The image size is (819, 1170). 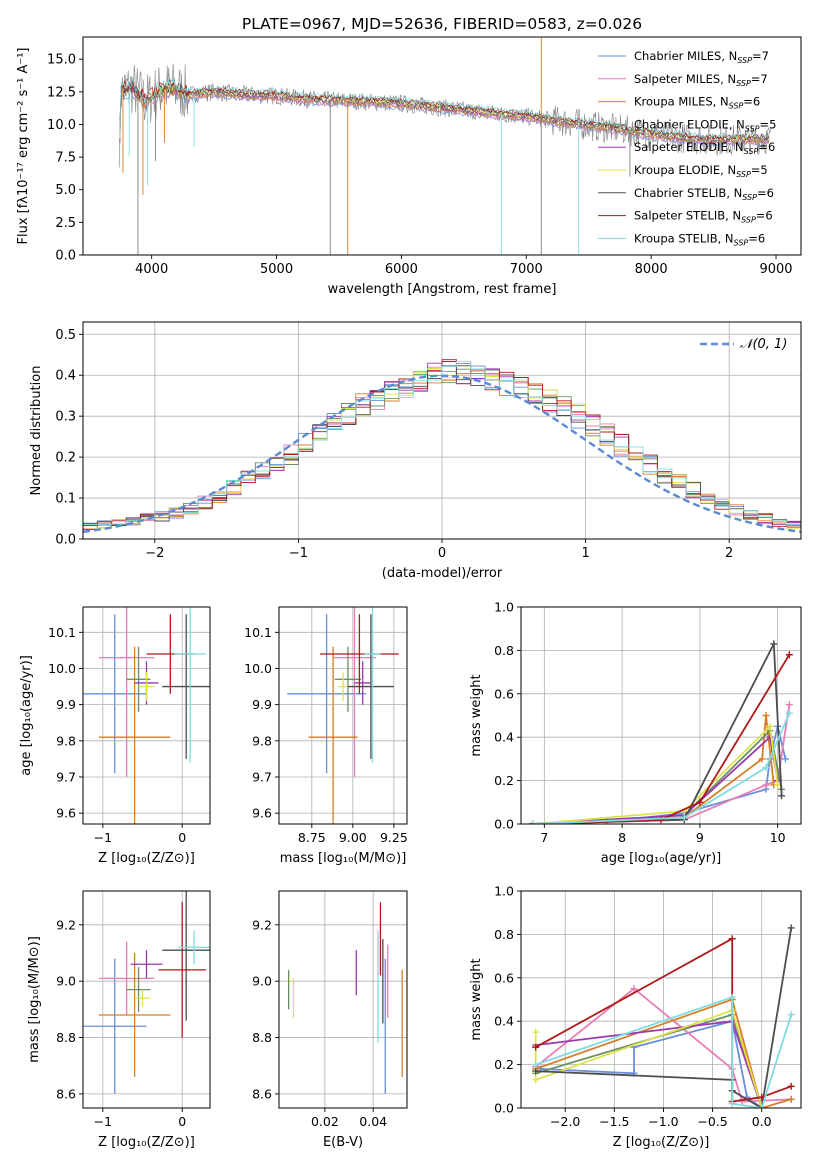 I want to click on x-tick-label: −0.5, so click(x=712, y=1121).